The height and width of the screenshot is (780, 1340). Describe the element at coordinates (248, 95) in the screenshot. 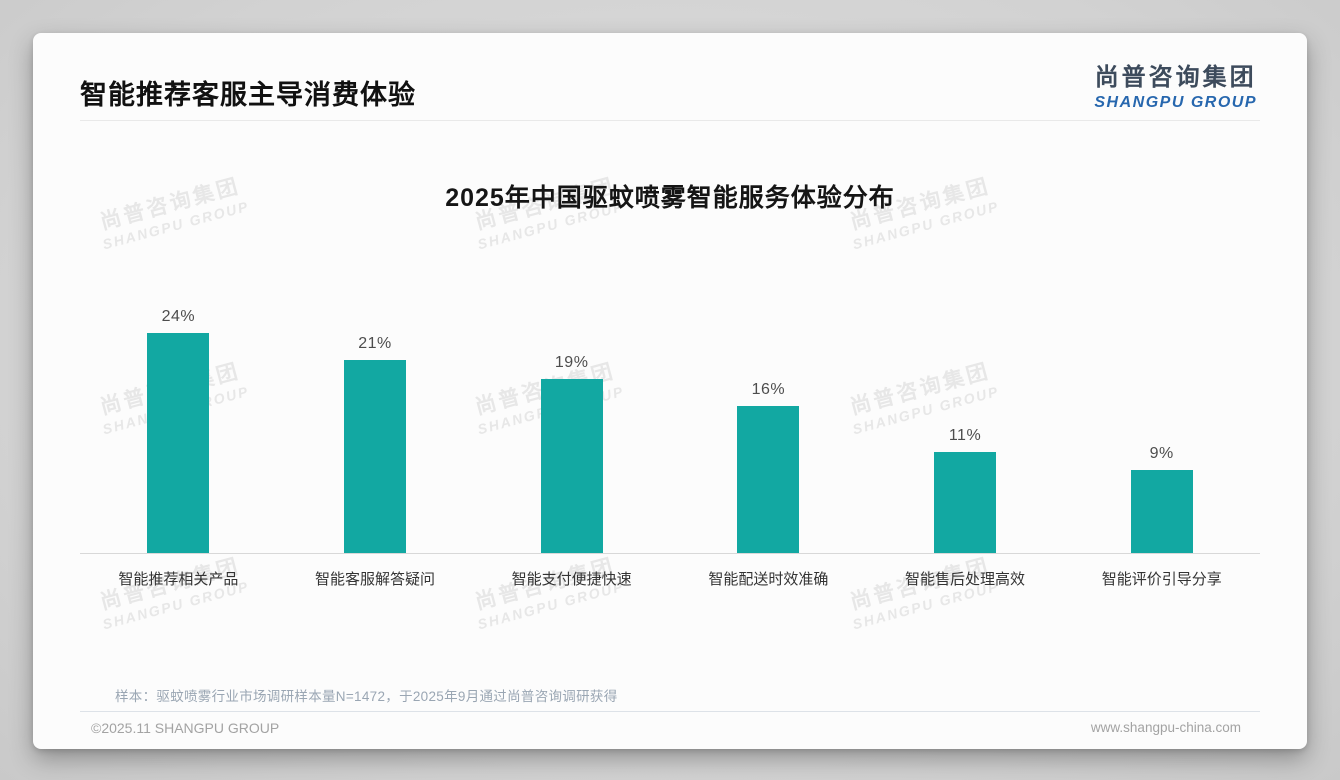

I see `page-title: 智能推荐客服主导消费体验` at that location.